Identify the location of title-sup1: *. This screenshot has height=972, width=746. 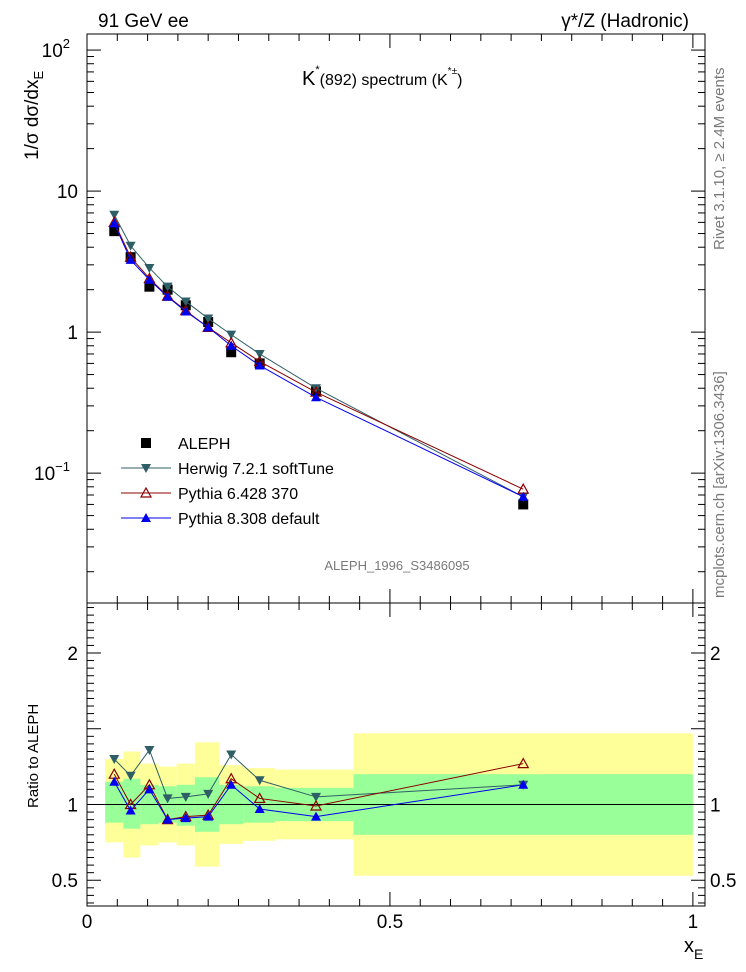
(317, 70).